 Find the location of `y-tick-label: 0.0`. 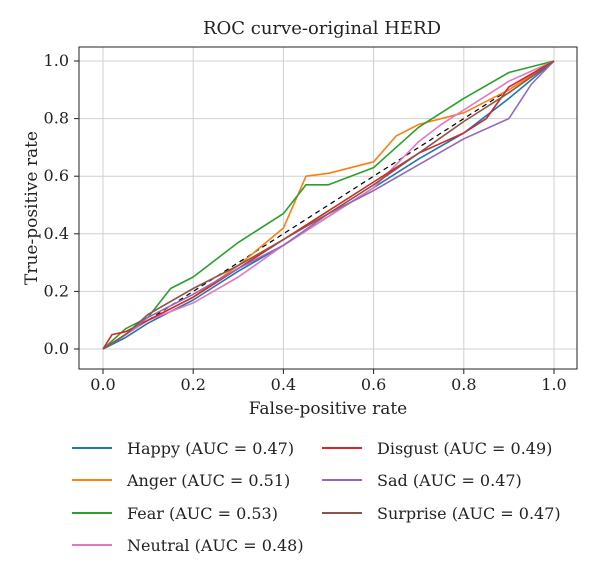

y-tick-label: 0.0 is located at coordinates (56, 348).